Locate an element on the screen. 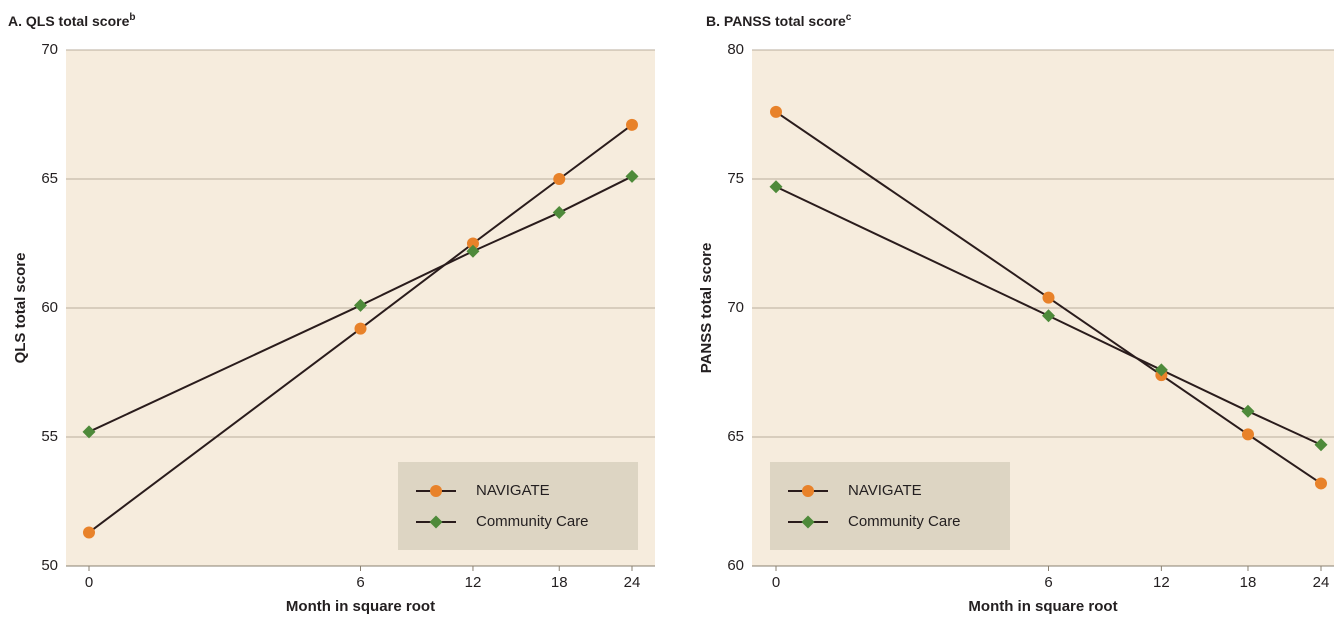 This screenshot has width=1334, height=620. y-tick-label: 75 is located at coordinates (735, 178).